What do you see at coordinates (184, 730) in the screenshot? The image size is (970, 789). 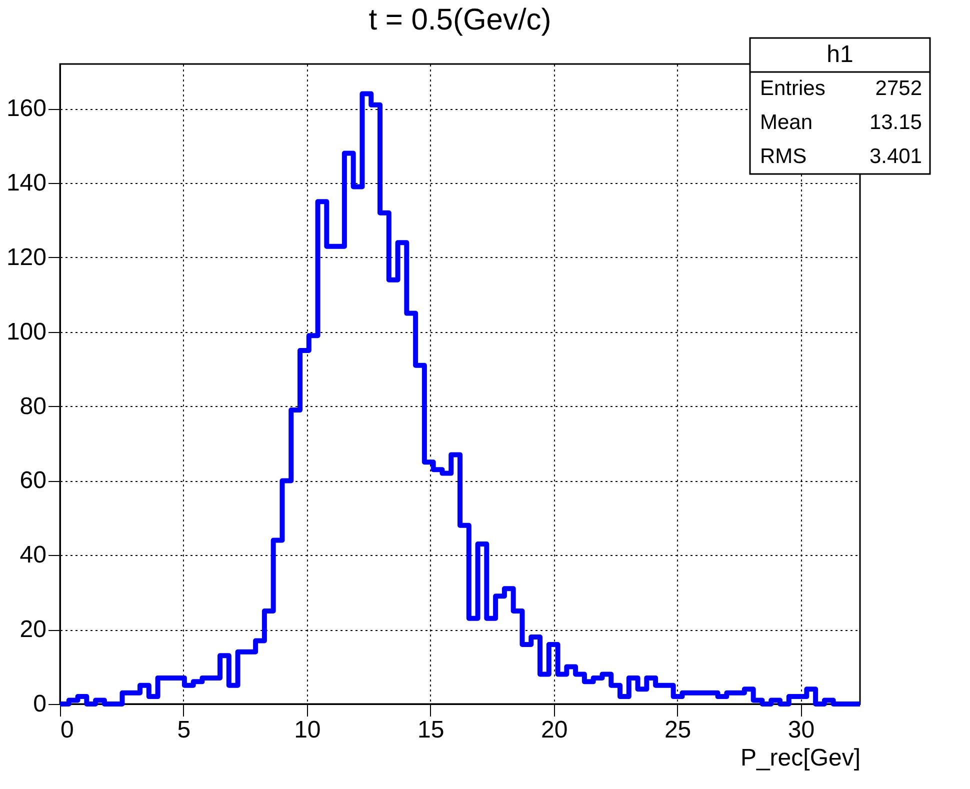 I see `x-tick-label: 5` at bounding box center [184, 730].